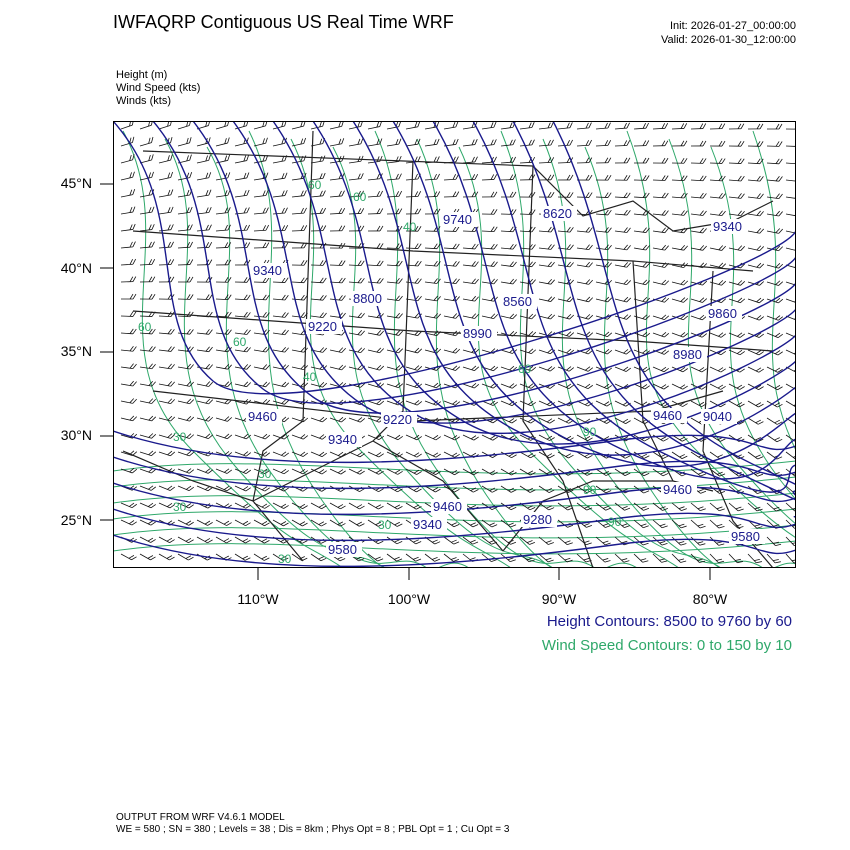 The image size is (850, 850). Describe the element at coordinates (666, 645) in the screenshot. I see `wind-contour-legend: Wind Speed Contours: 0 to 150 by 10` at that location.